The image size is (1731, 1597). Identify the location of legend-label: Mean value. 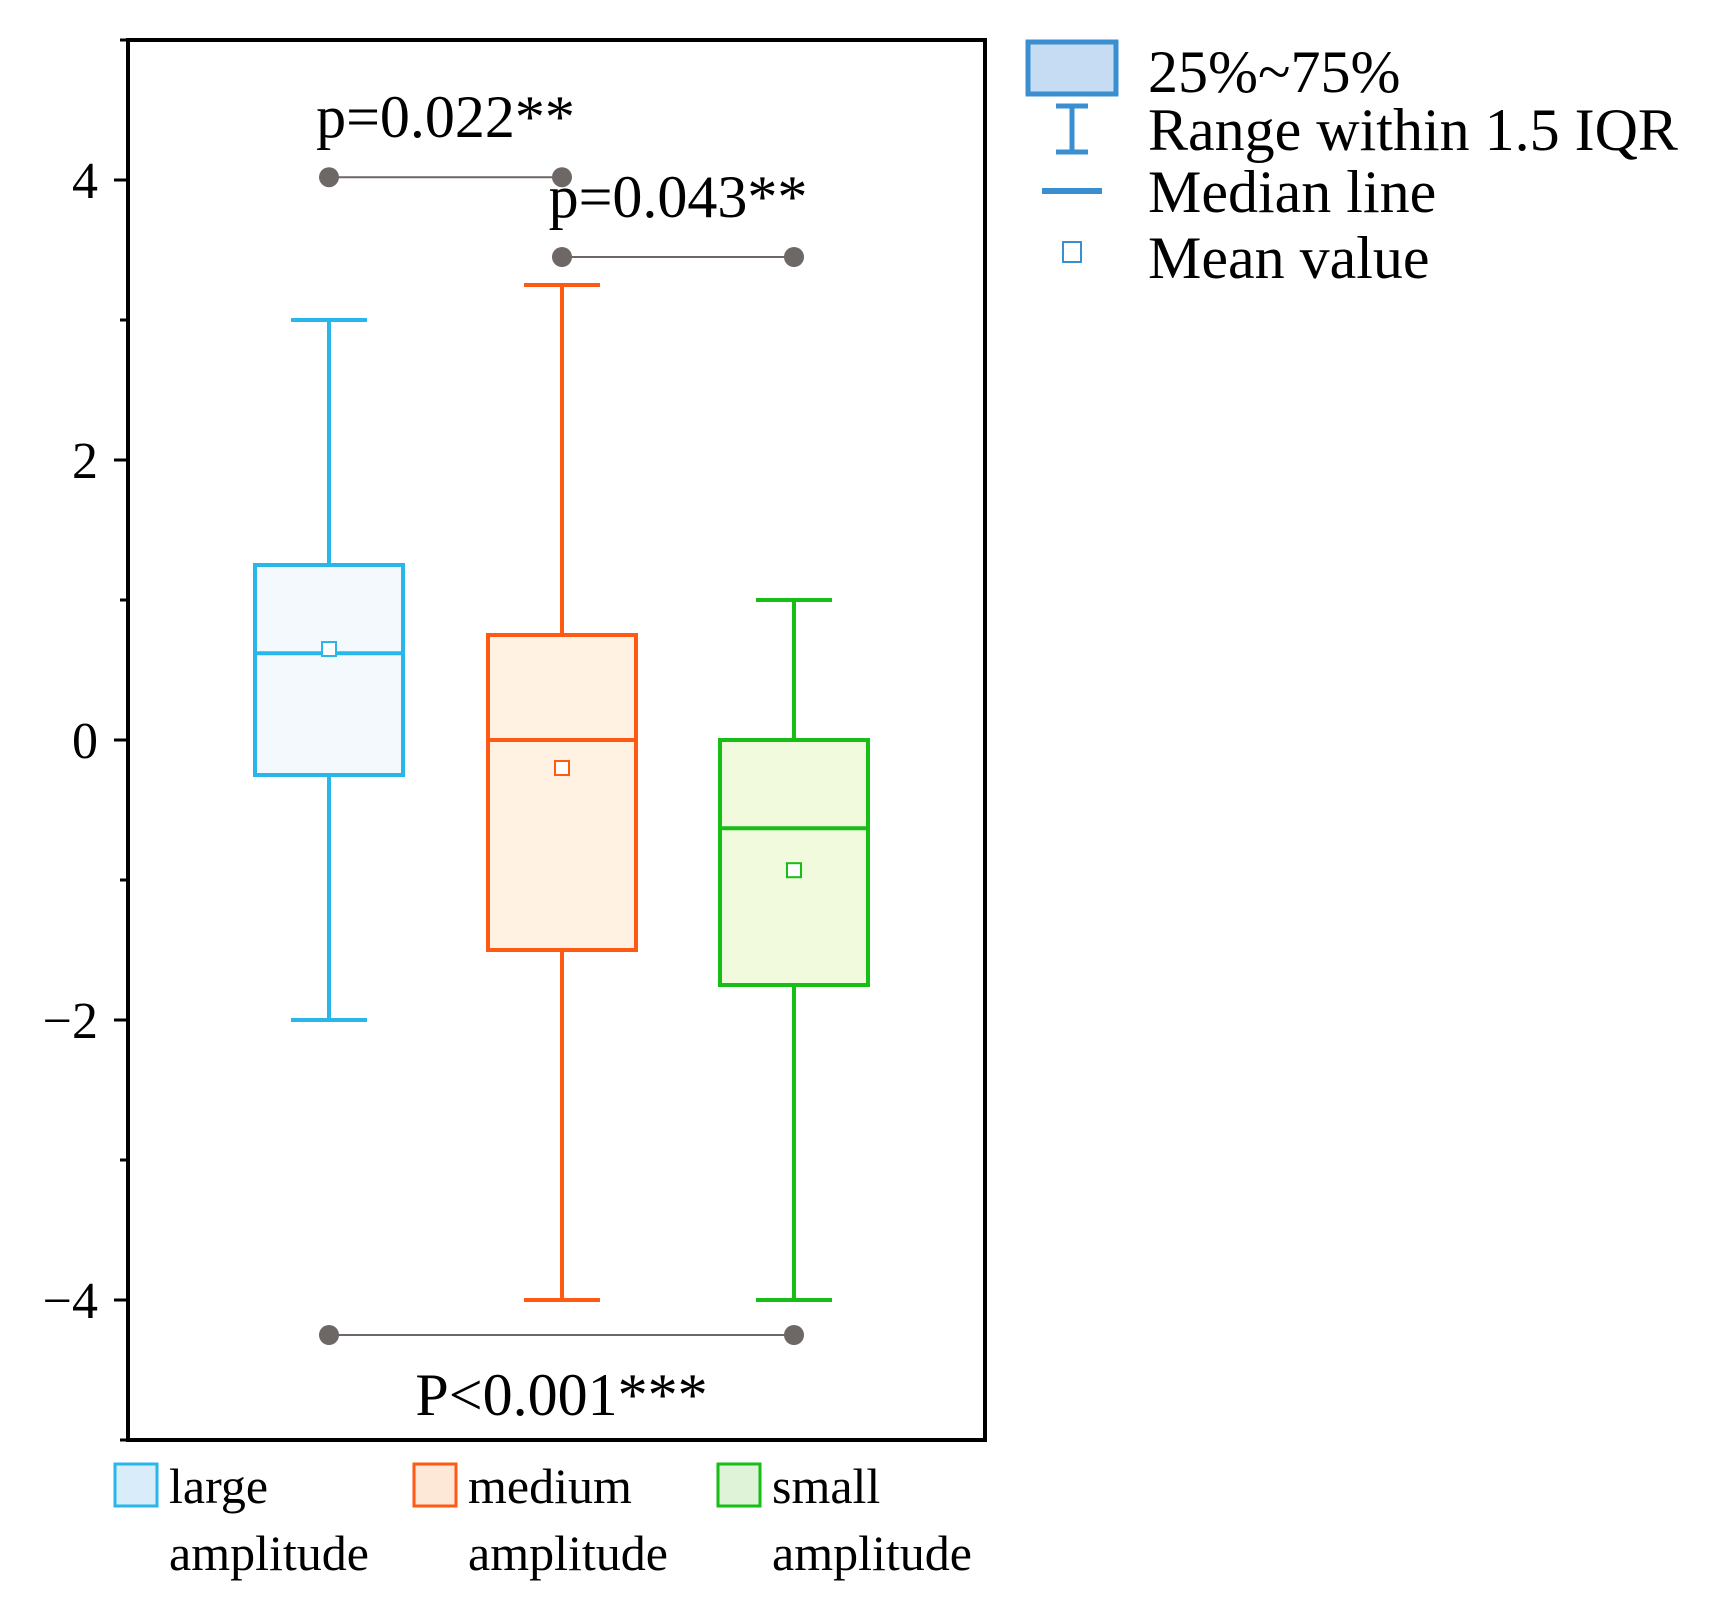
(1289, 258).